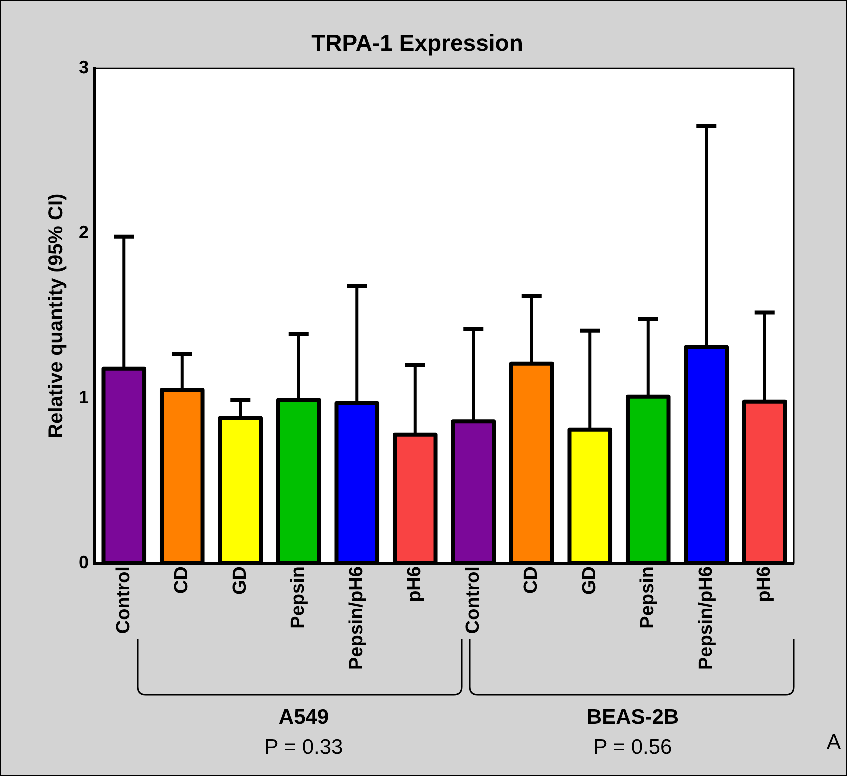 Image resolution: width=847 pixels, height=776 pixels. I want to click on text: P = 0.33, so click(304, 748).